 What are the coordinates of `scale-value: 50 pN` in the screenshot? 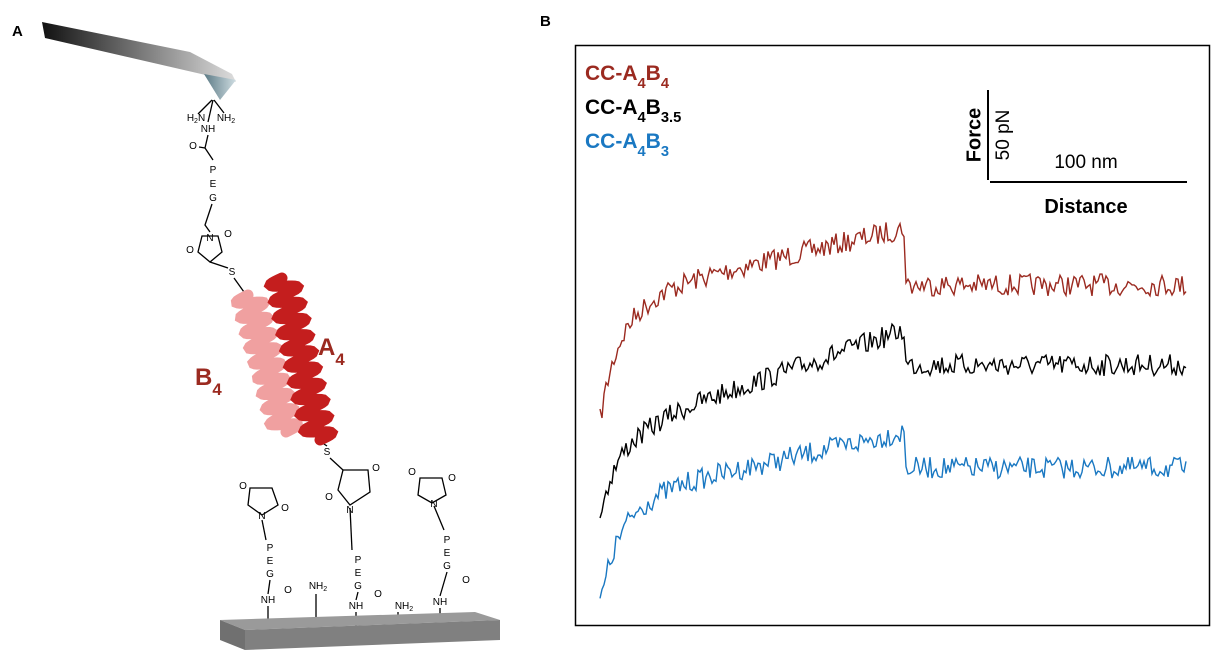 It's located at (1003, 135).